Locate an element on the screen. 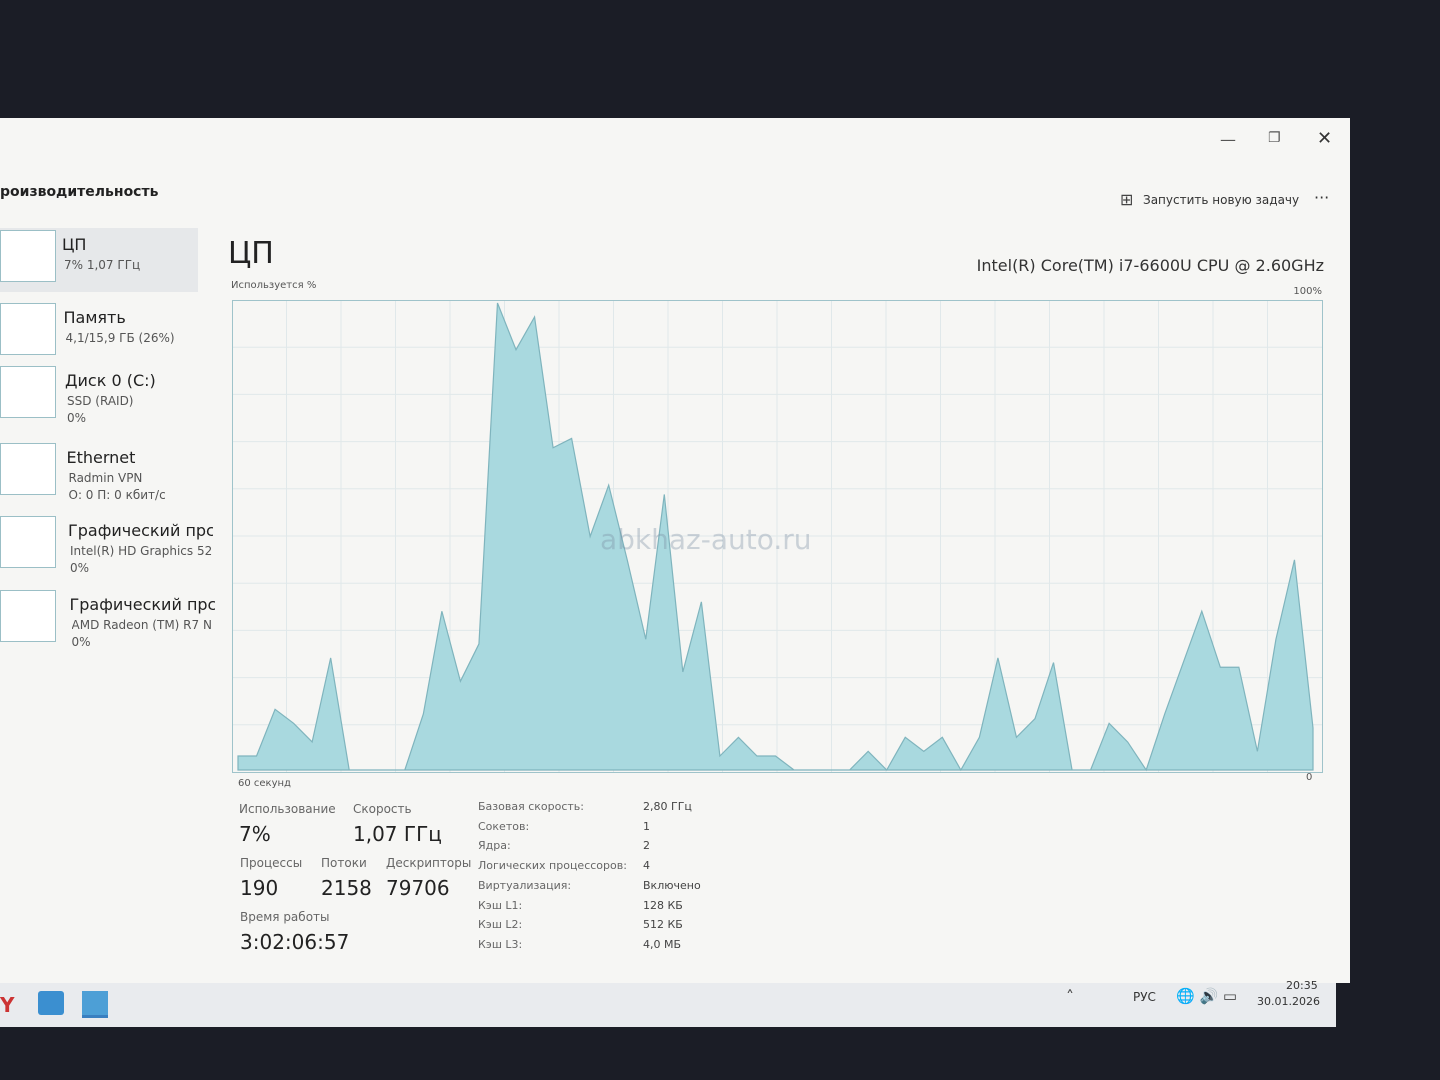 The image size is (1440, 1080). spec-value: 4 is located at coordinates (646, 866).